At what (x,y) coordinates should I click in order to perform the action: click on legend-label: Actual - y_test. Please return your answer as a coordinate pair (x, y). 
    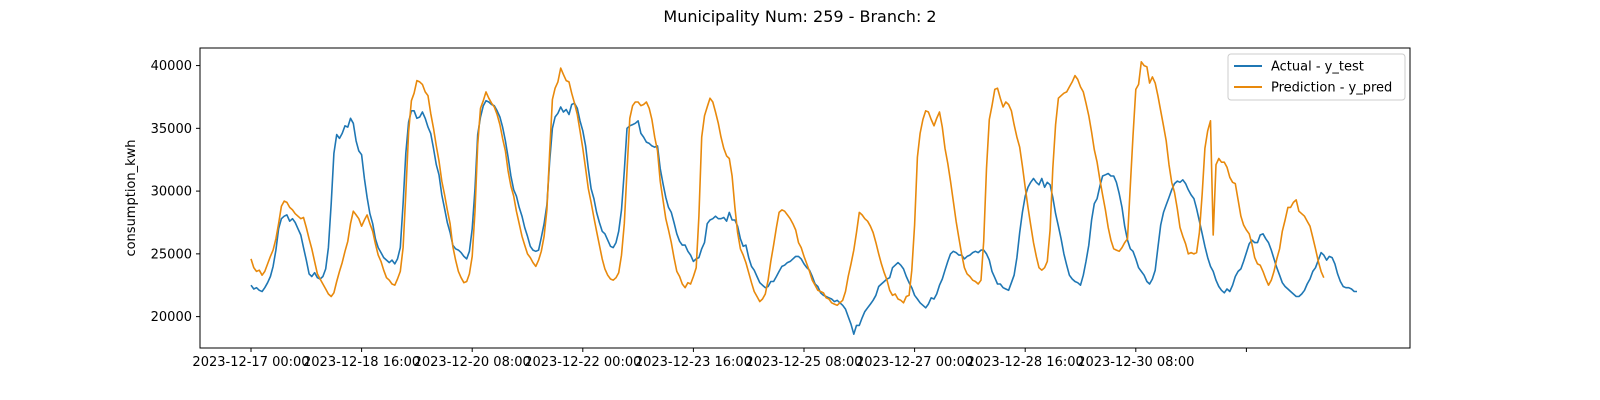
    Looking at the image, I should click on (1317, 67).